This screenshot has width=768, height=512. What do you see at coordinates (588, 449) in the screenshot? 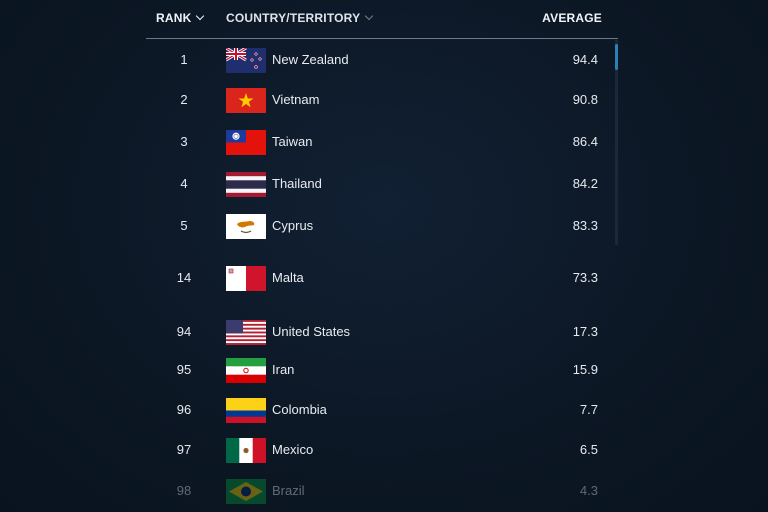
I see `average-cell: 6.5` at bounding box center [588, 449].